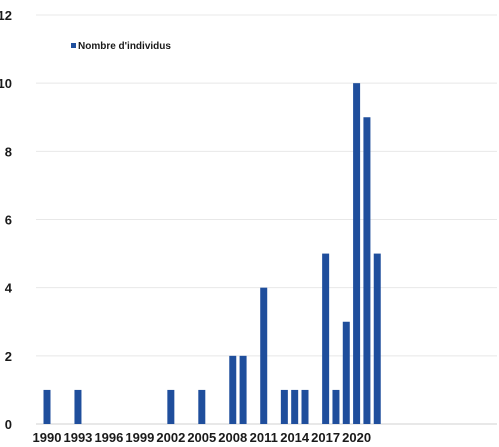 The width and height of the screenshot is (499, 447). I want to click on y-tick-label: 8, so click(8, 151).